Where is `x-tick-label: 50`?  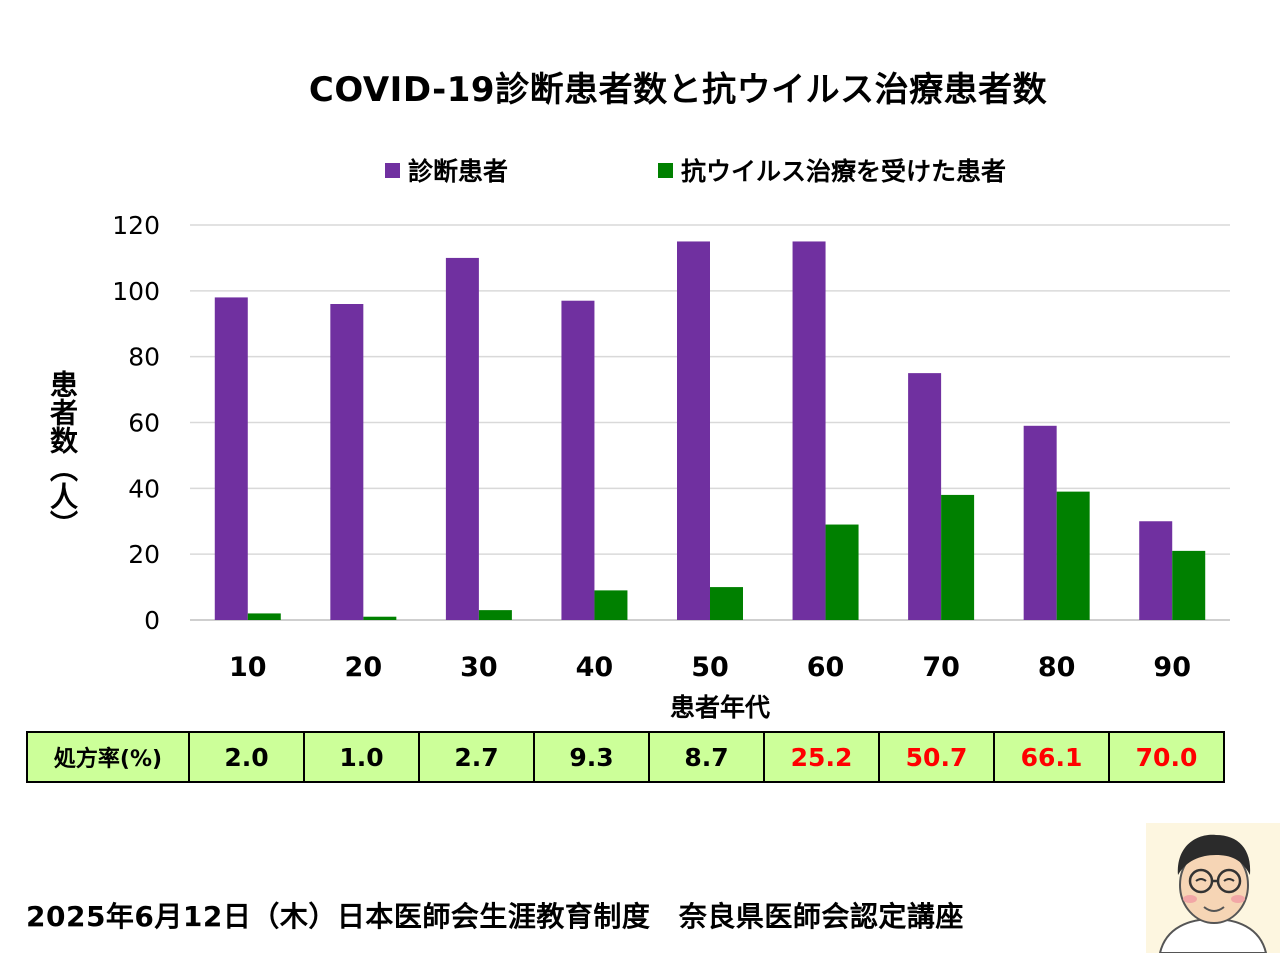 x-tick-label: 50 is located at coordinates (710, 667).